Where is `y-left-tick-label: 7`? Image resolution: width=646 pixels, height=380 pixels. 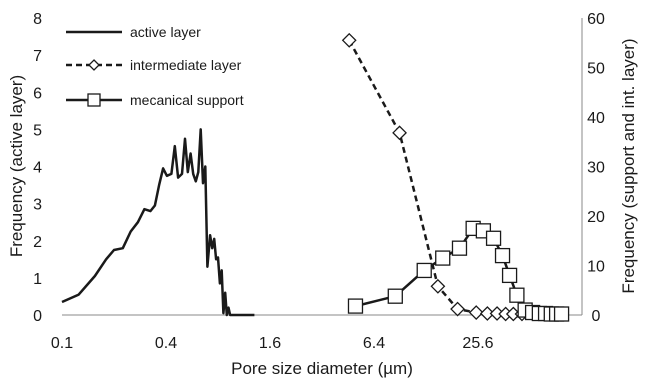 y-left-tick-label: 7 is located at coordinates (37, 56).